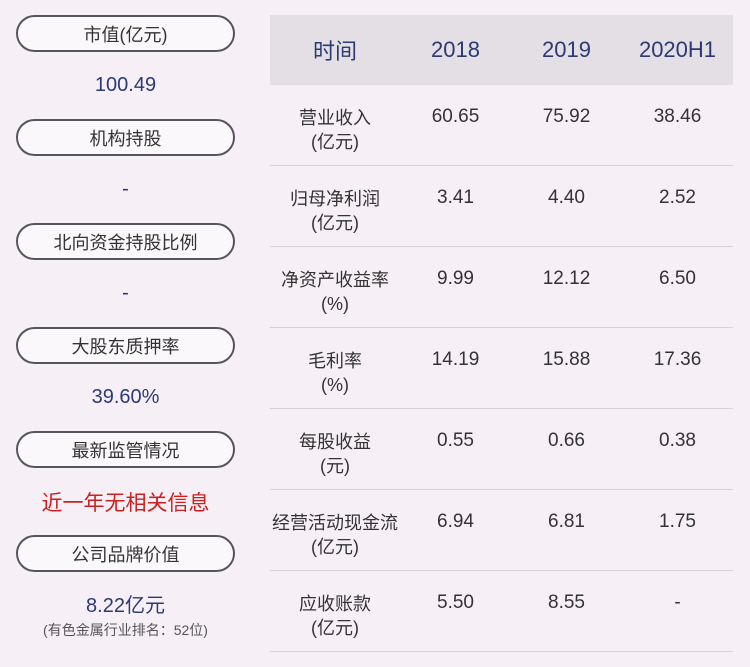 This screenshot has height=667, width=750. Describe the element at coordinates (125, 137) in the screenshot. I see `institutional-holdings-label: 机构持股` at that location.